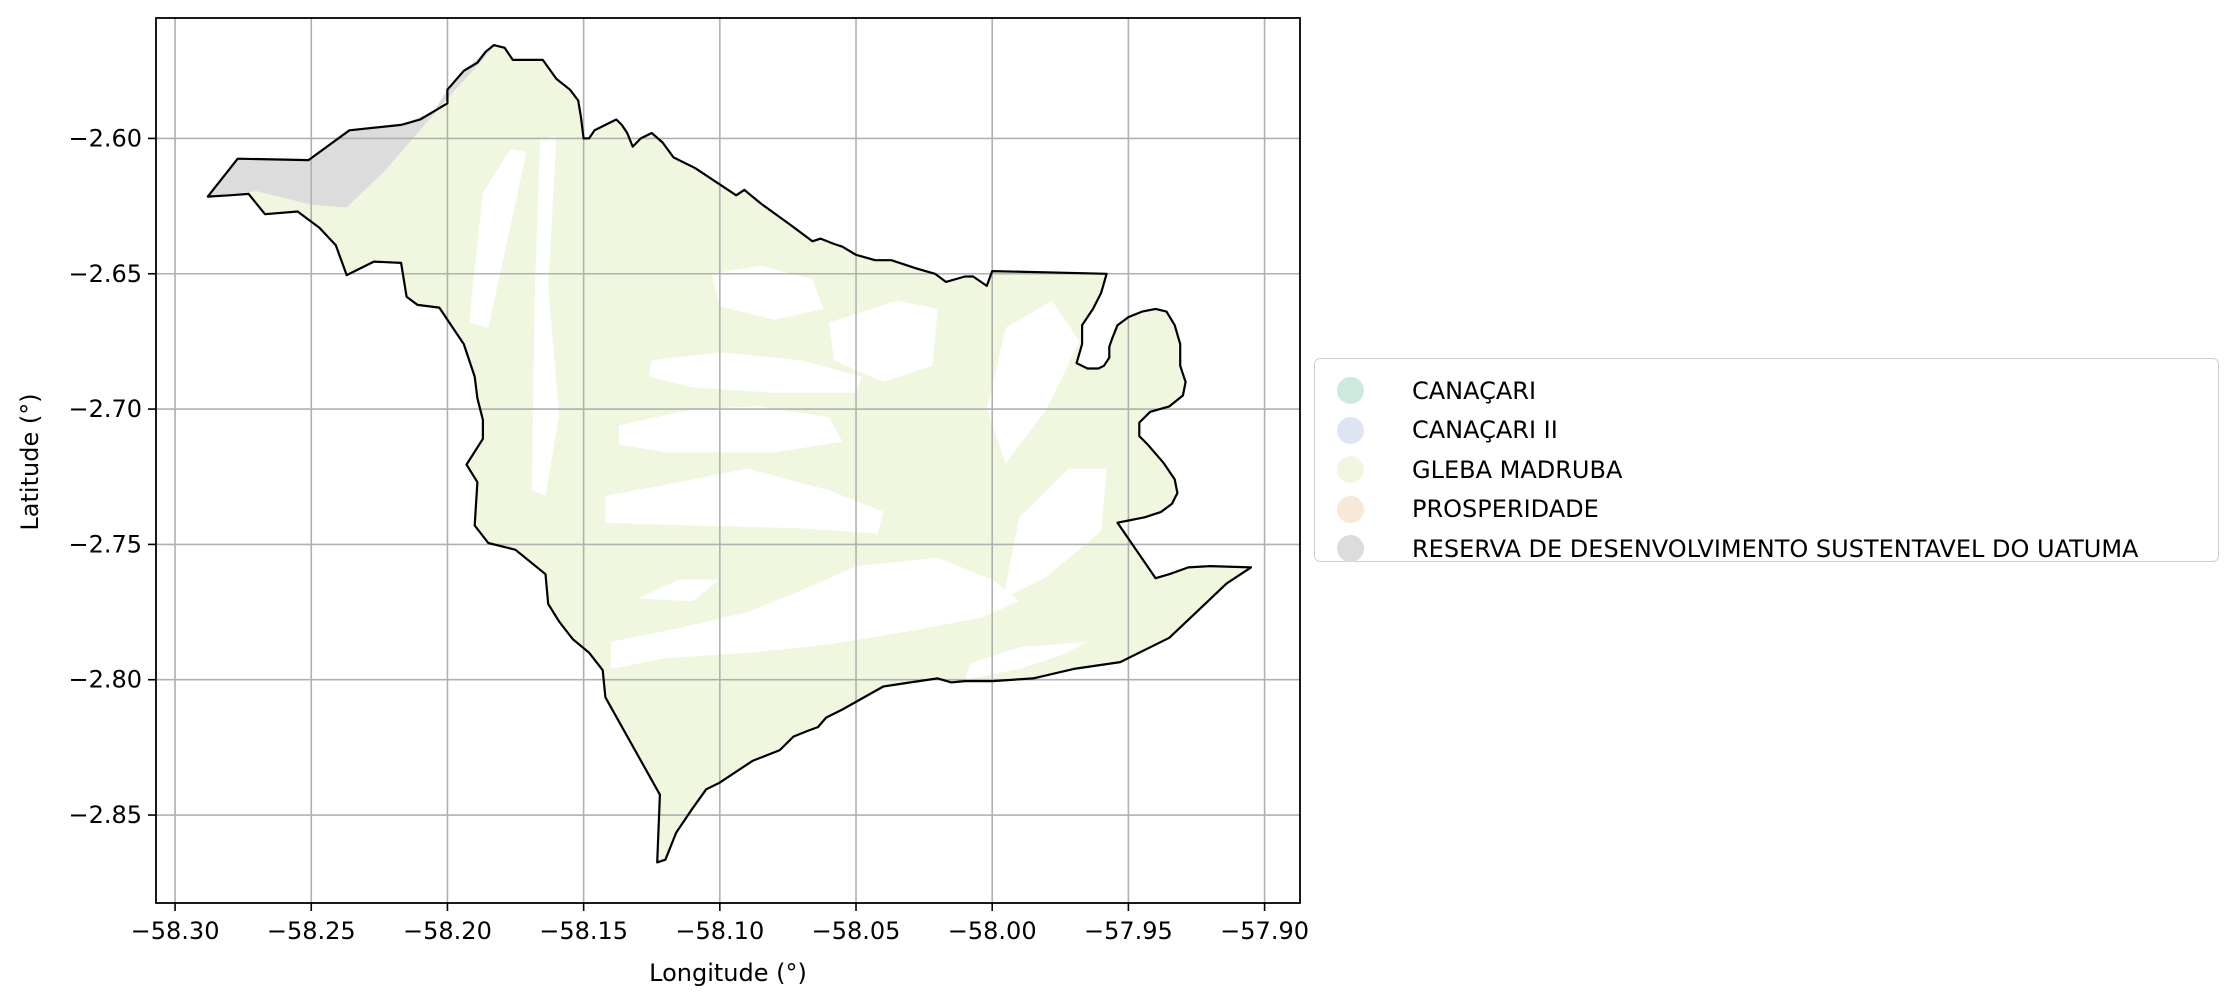 The height and width of the screenshot is (1006, 2236). What do you see at coordinates (1777, 470) in the screenshot?
I see `legend-item-gleba-madruba: GLEBA MADRUBA` at bounding box center [1777, 470].